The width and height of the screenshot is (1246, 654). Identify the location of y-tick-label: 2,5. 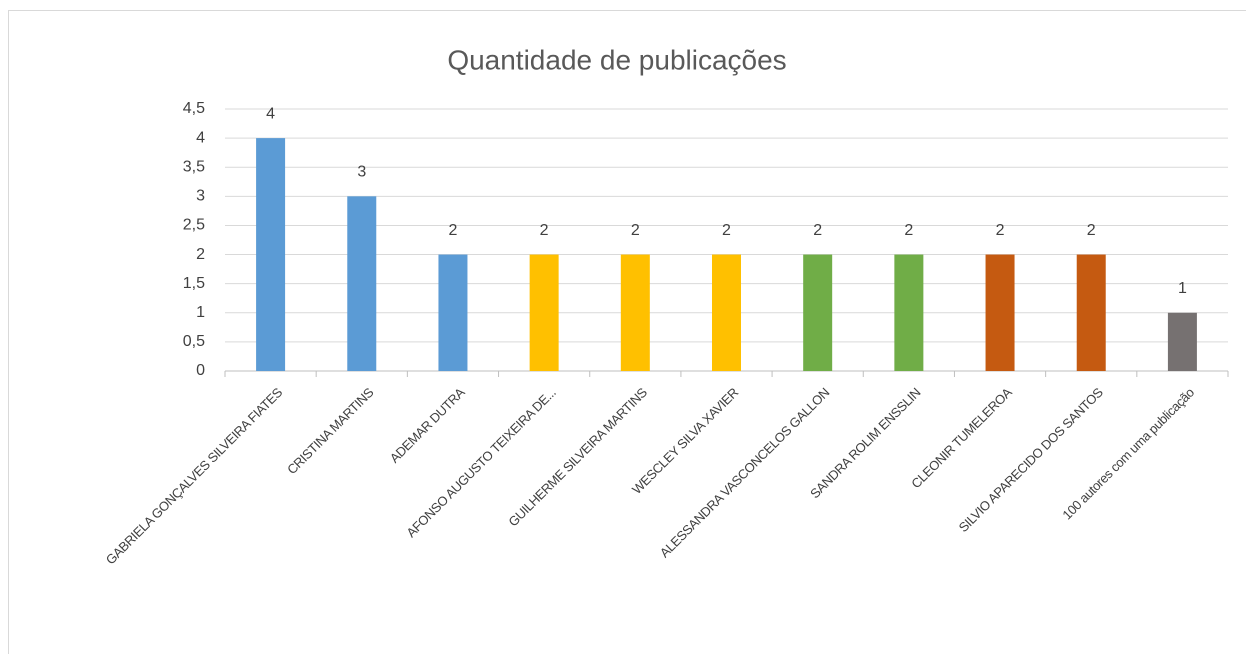
(194, 225).